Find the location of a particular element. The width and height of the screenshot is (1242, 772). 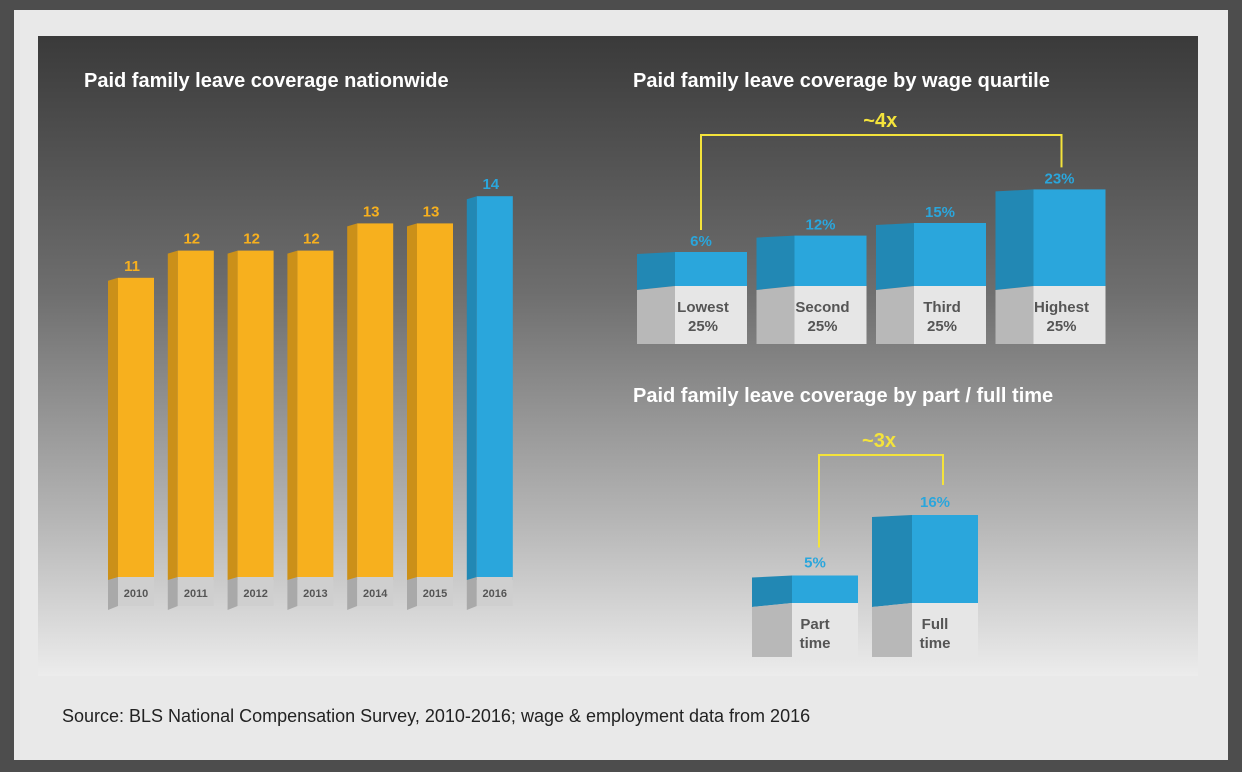

bar-base-side-2014 is located at coordinates (352, 593).